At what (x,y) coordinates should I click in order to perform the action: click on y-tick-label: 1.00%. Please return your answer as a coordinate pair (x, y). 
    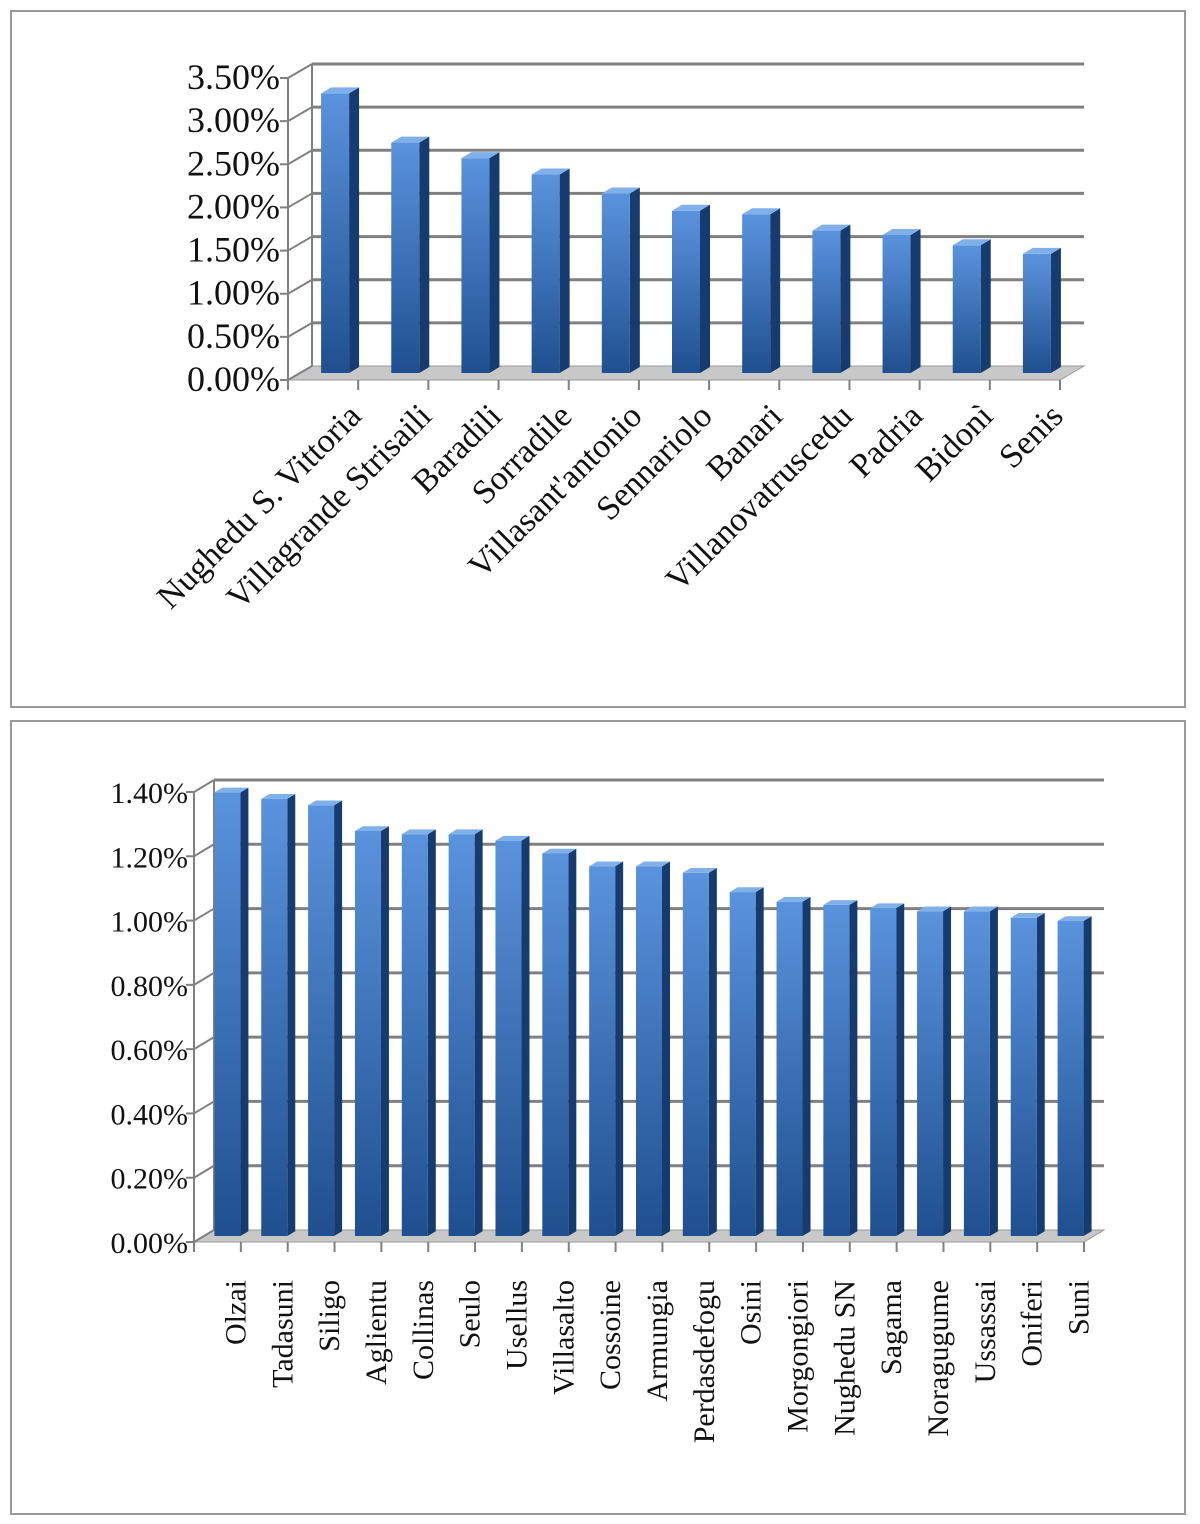
    Looking at the image, I should click on (150, 922).